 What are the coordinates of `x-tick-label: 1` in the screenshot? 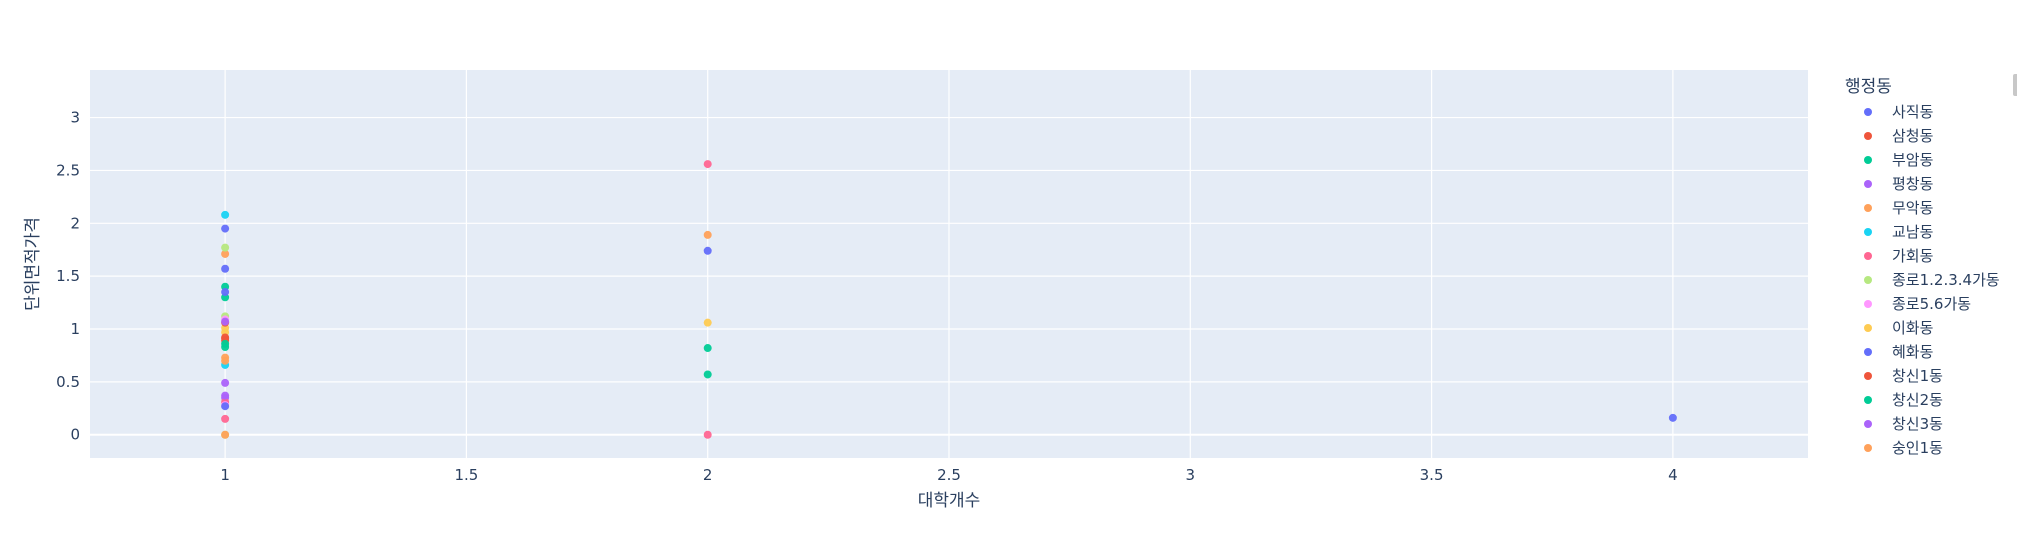 It's located at (225, 475).